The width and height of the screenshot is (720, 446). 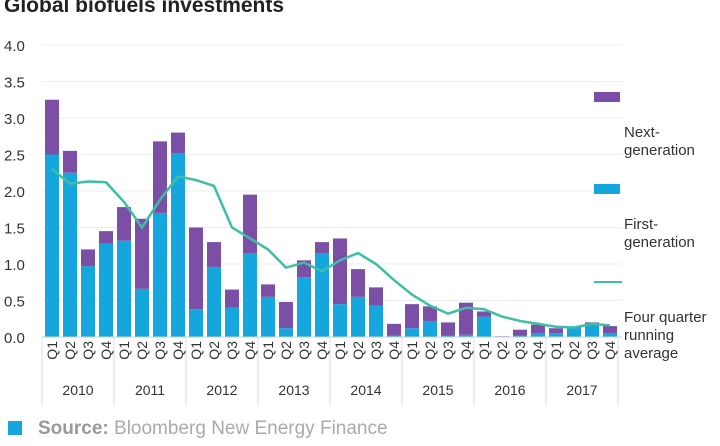 What do you see at coordinates (659, 233) in the screenshot?
I see `legend-label: First- generation` at bounding box center [659, 233].